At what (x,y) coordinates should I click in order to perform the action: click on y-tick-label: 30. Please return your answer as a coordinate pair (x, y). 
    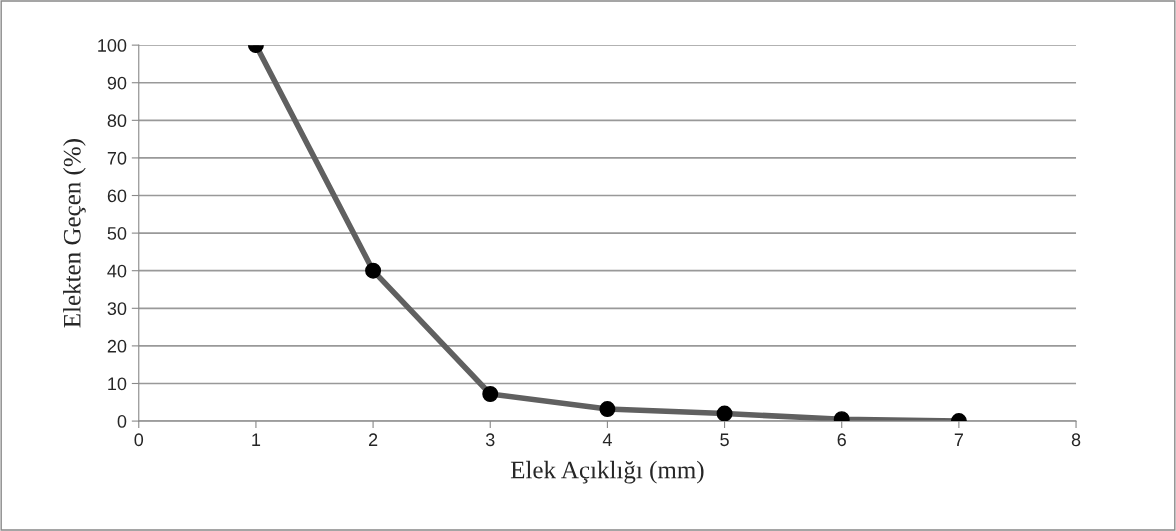
    Looking at the image, I should click on (117, 309).